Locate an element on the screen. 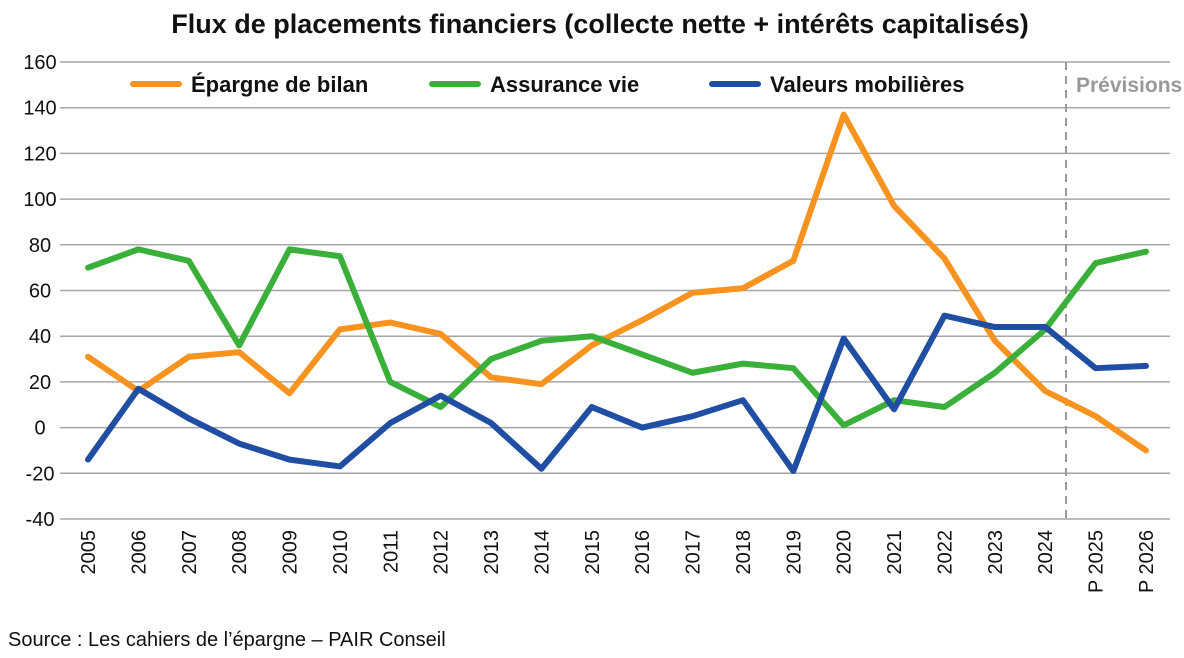 This screenshot has height=658, width=1184. y-tick-label: -20 is located at coordinates (40, 474).